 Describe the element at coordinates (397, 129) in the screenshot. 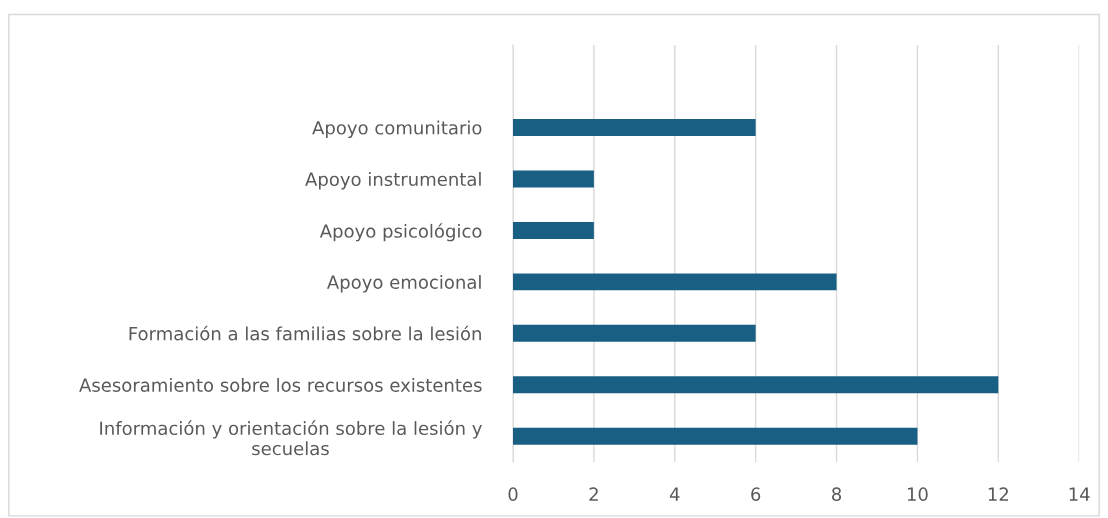

I see `y-tick-label: Apoyo comunitario` at that location.